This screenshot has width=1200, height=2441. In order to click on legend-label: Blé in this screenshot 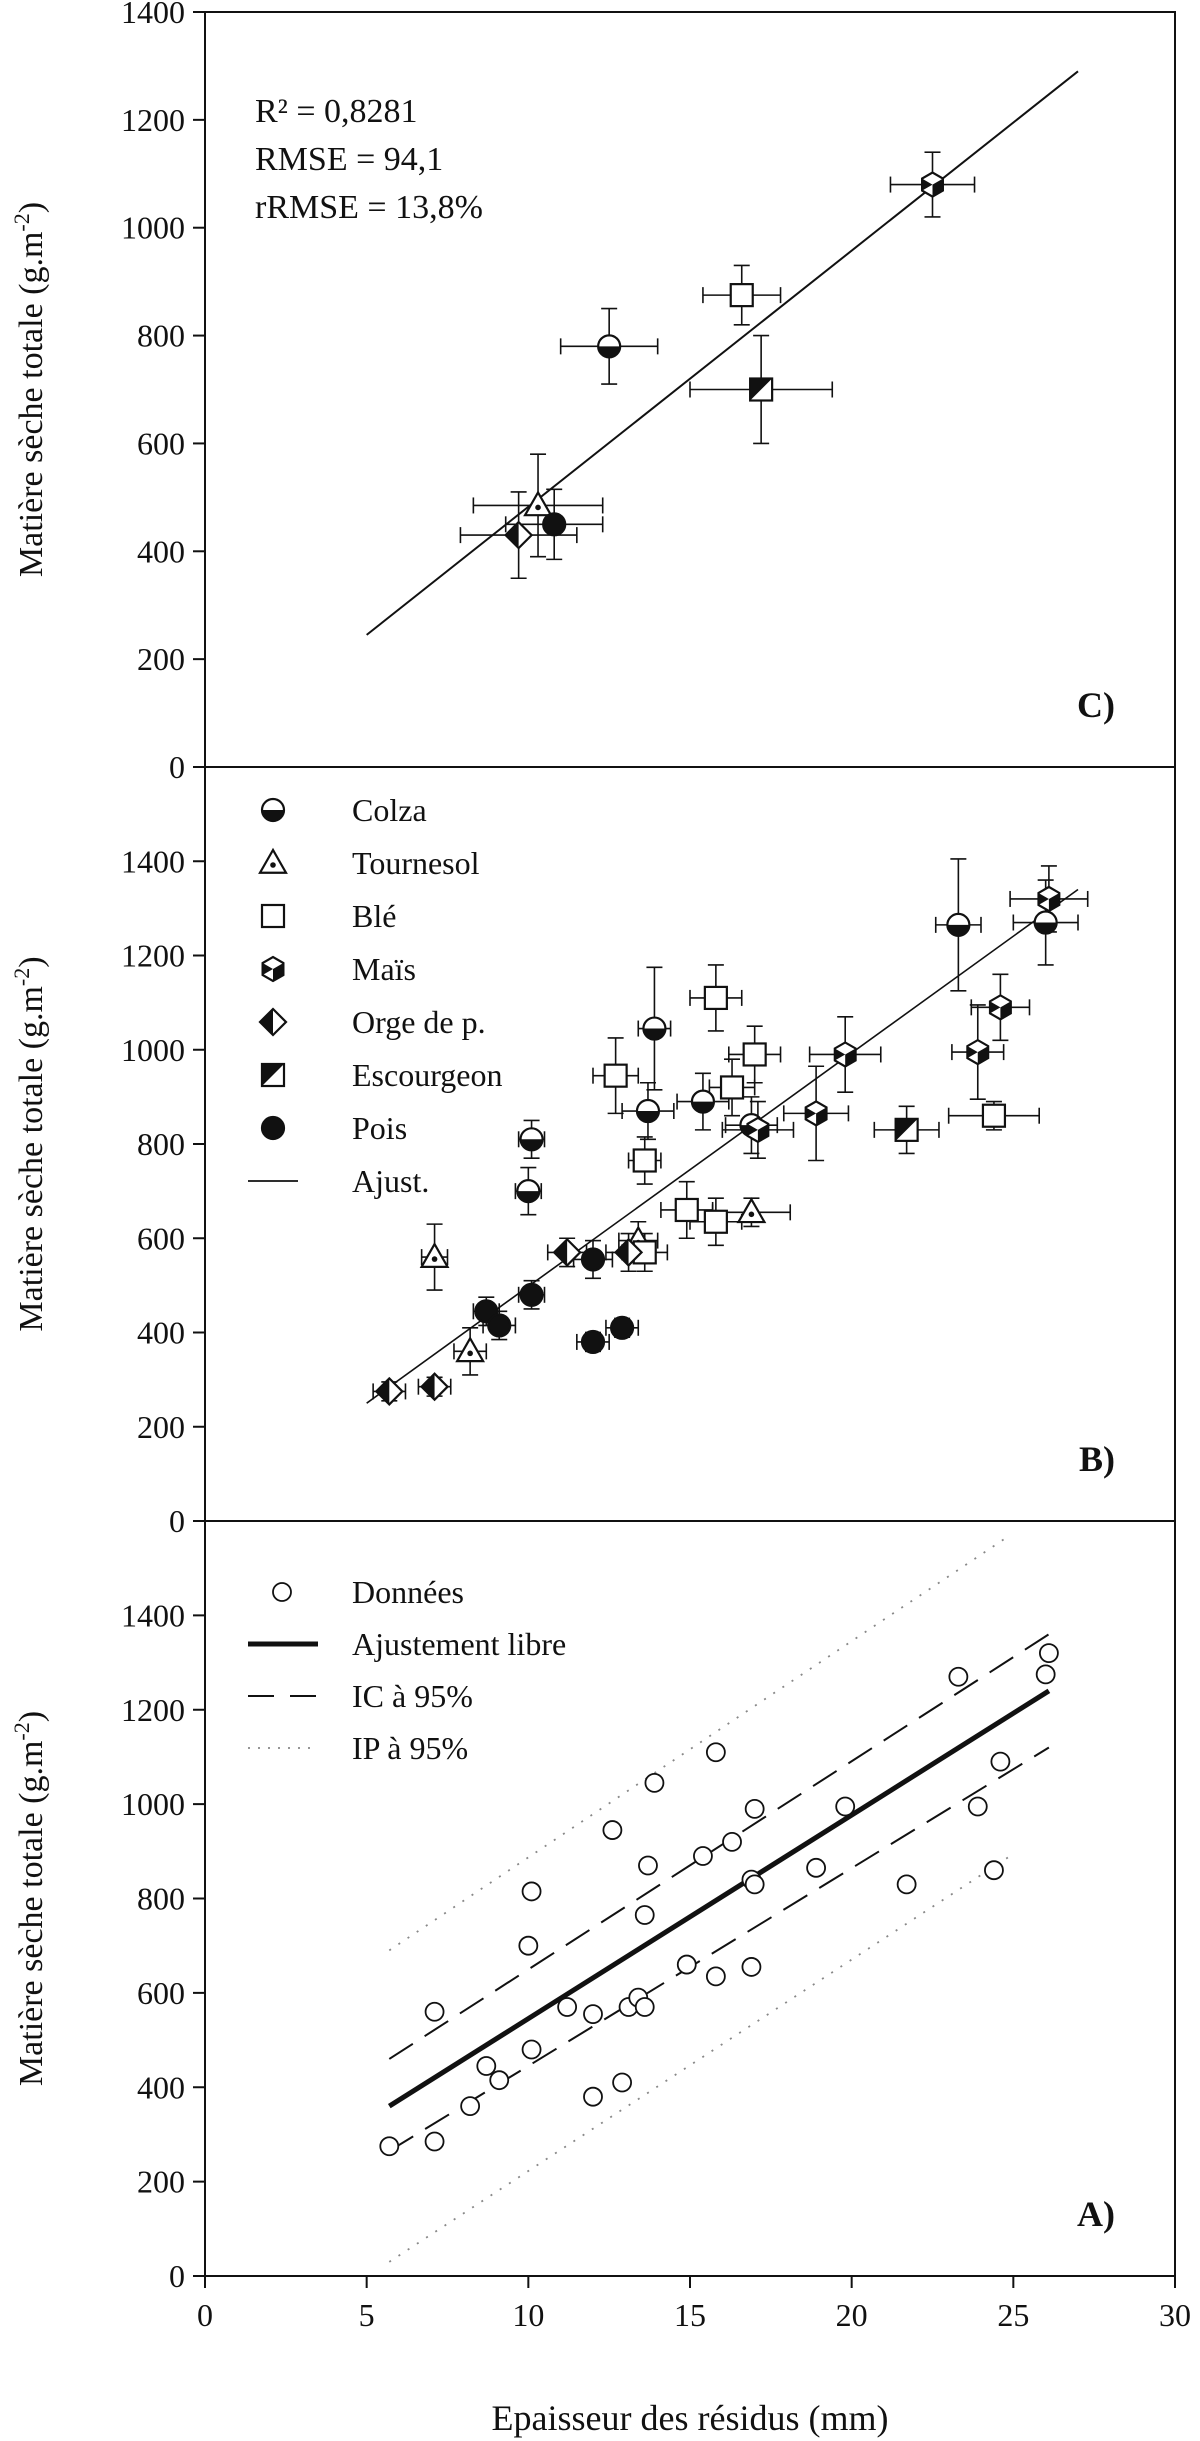, I will do `click(374, 916)`.